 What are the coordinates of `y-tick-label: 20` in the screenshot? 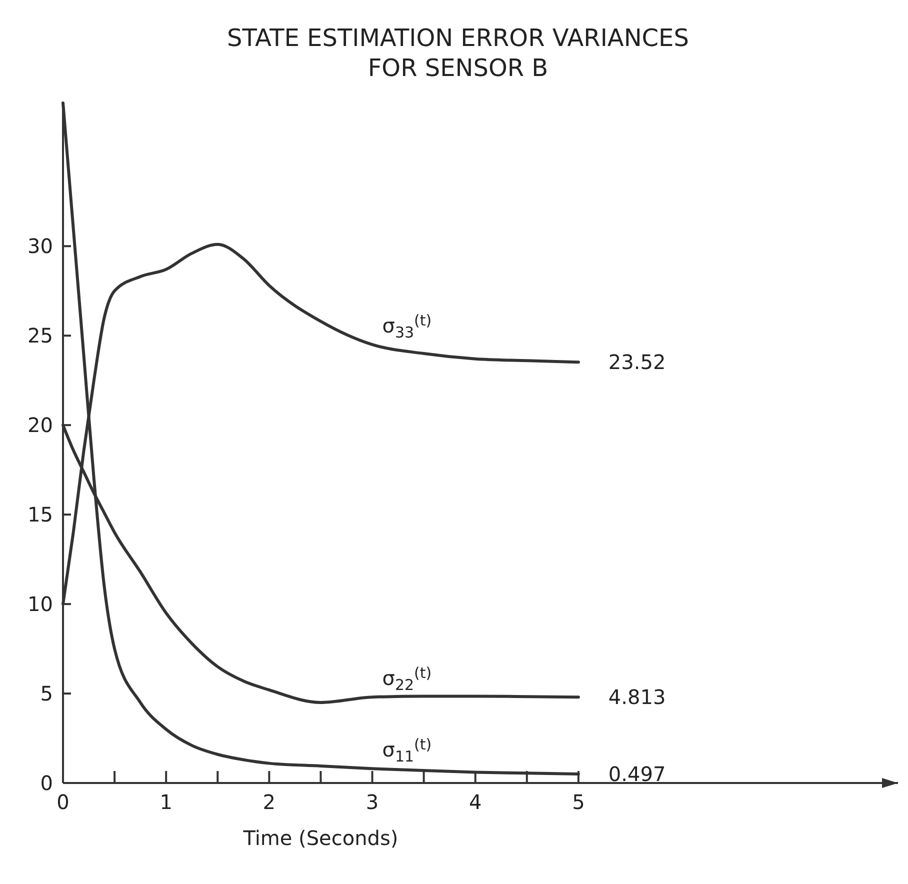 It's located at (40, 425).